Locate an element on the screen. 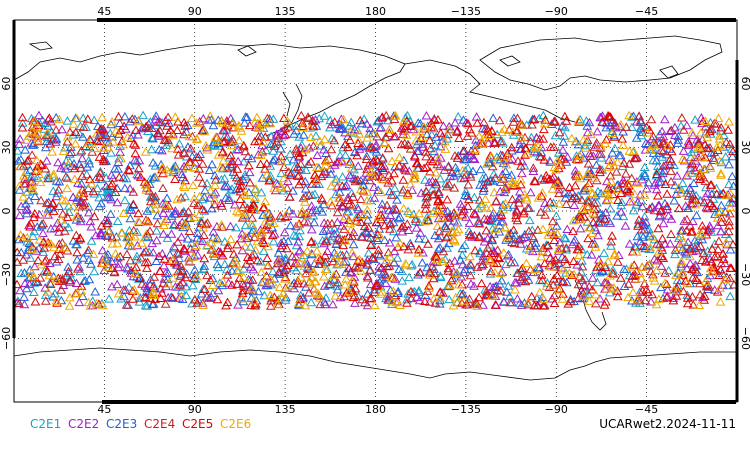 Image resolution: width=750 pixels, height=450 pixels. top-lon-tick-label: 90 is located at coordinates (195, 11).